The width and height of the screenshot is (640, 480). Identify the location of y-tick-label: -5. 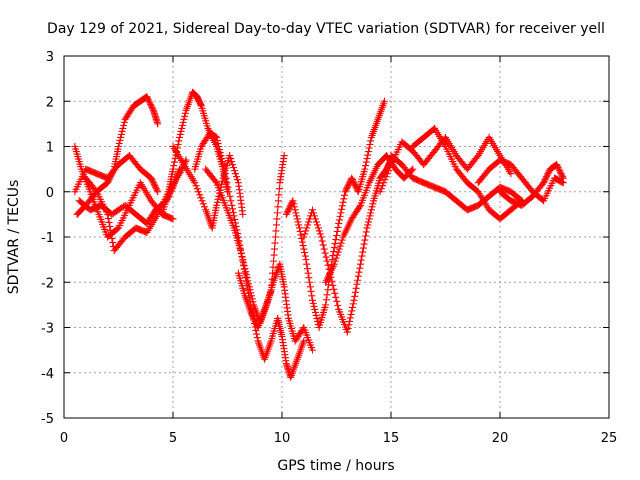
(47, 419).